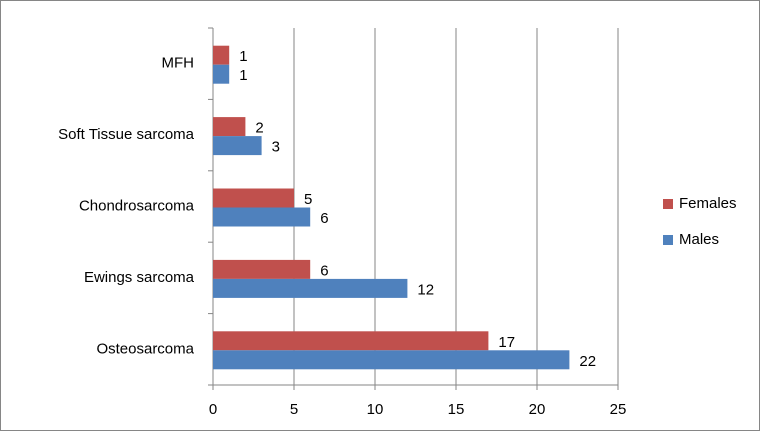 The image size is (761, 432). Describe the element at coordinates (137, 205) in the screenshot. I see `y-tick-label: Chondrosarcoma` at that location.